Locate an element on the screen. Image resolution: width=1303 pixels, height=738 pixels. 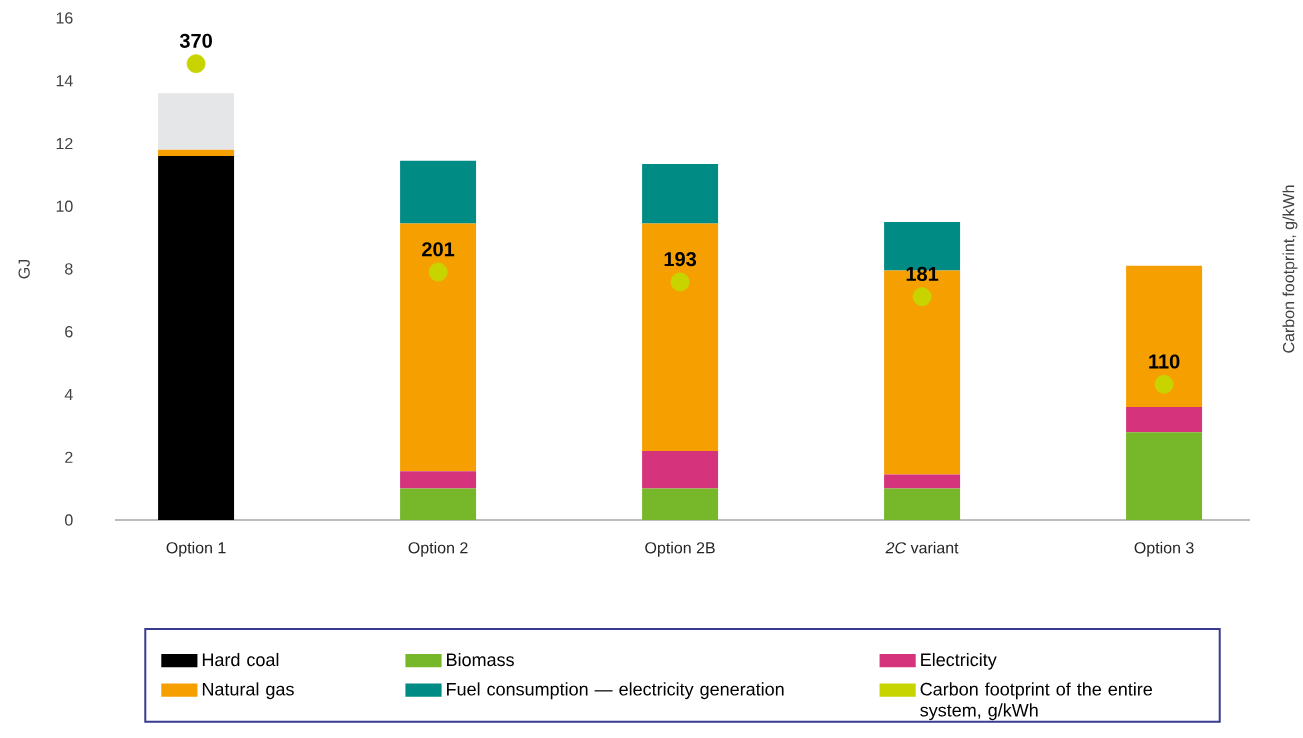
x-tick-label: Option 3 is located at coordinates (1164, 549).